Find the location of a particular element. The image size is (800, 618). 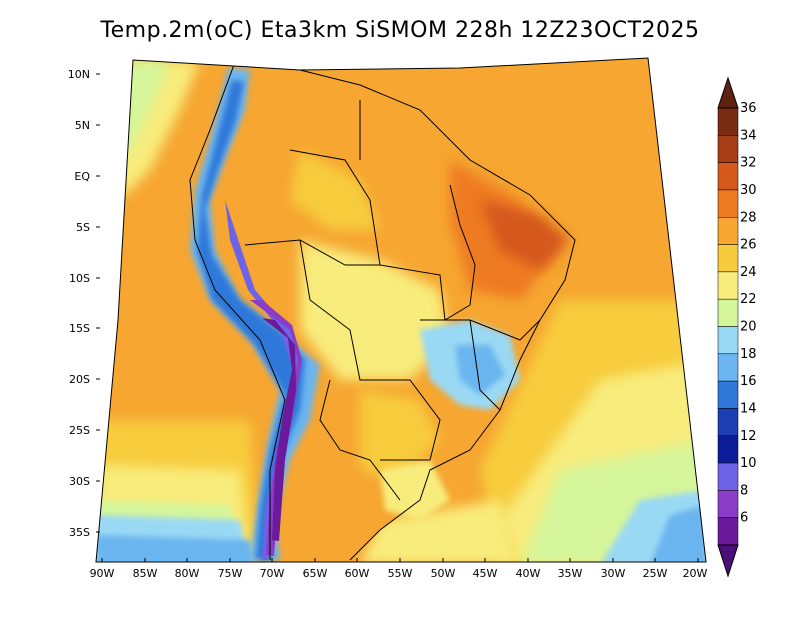

lon-label: 20W is located at coordinates (695, 573).